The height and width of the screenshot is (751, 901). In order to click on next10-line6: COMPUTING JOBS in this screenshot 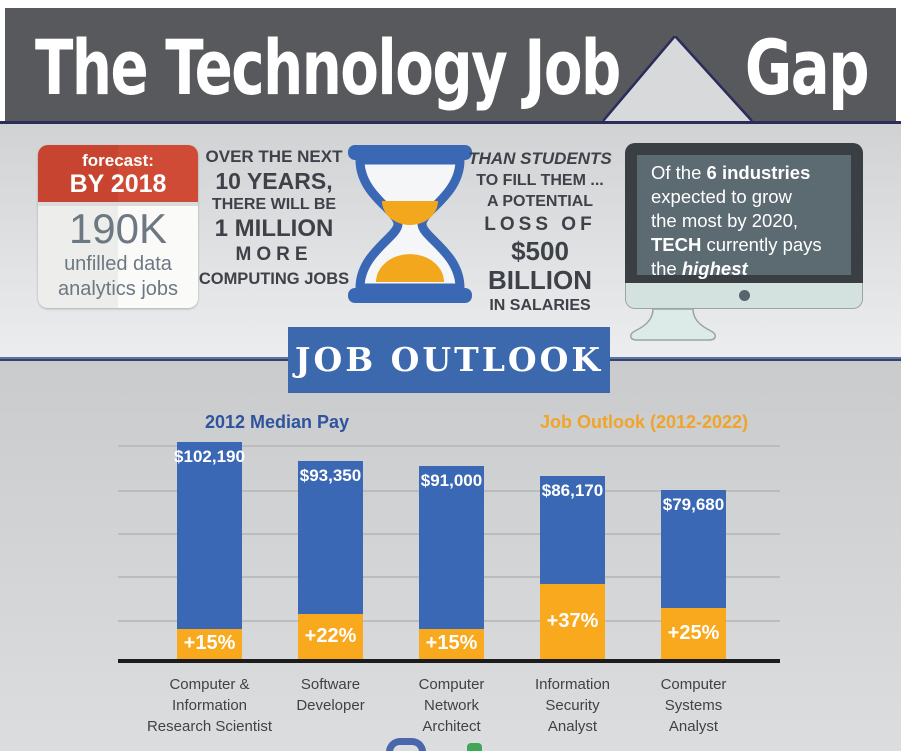, I will do `click(274, 279)`.